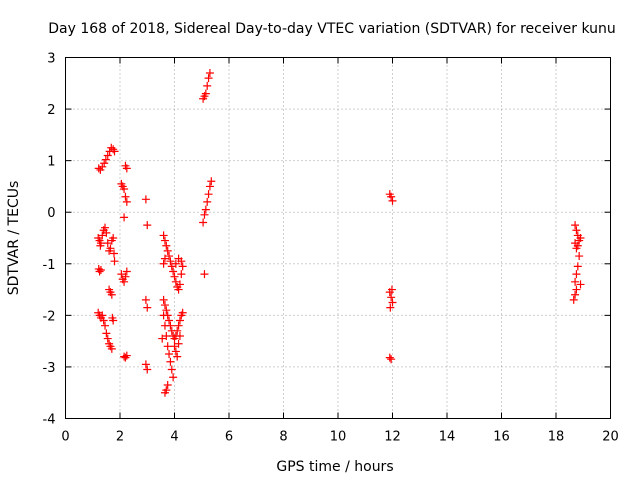 Image resolution: width=640 pixels, height=480 pixels. I want to click on y-tick-label: -3, so click(49, 368).